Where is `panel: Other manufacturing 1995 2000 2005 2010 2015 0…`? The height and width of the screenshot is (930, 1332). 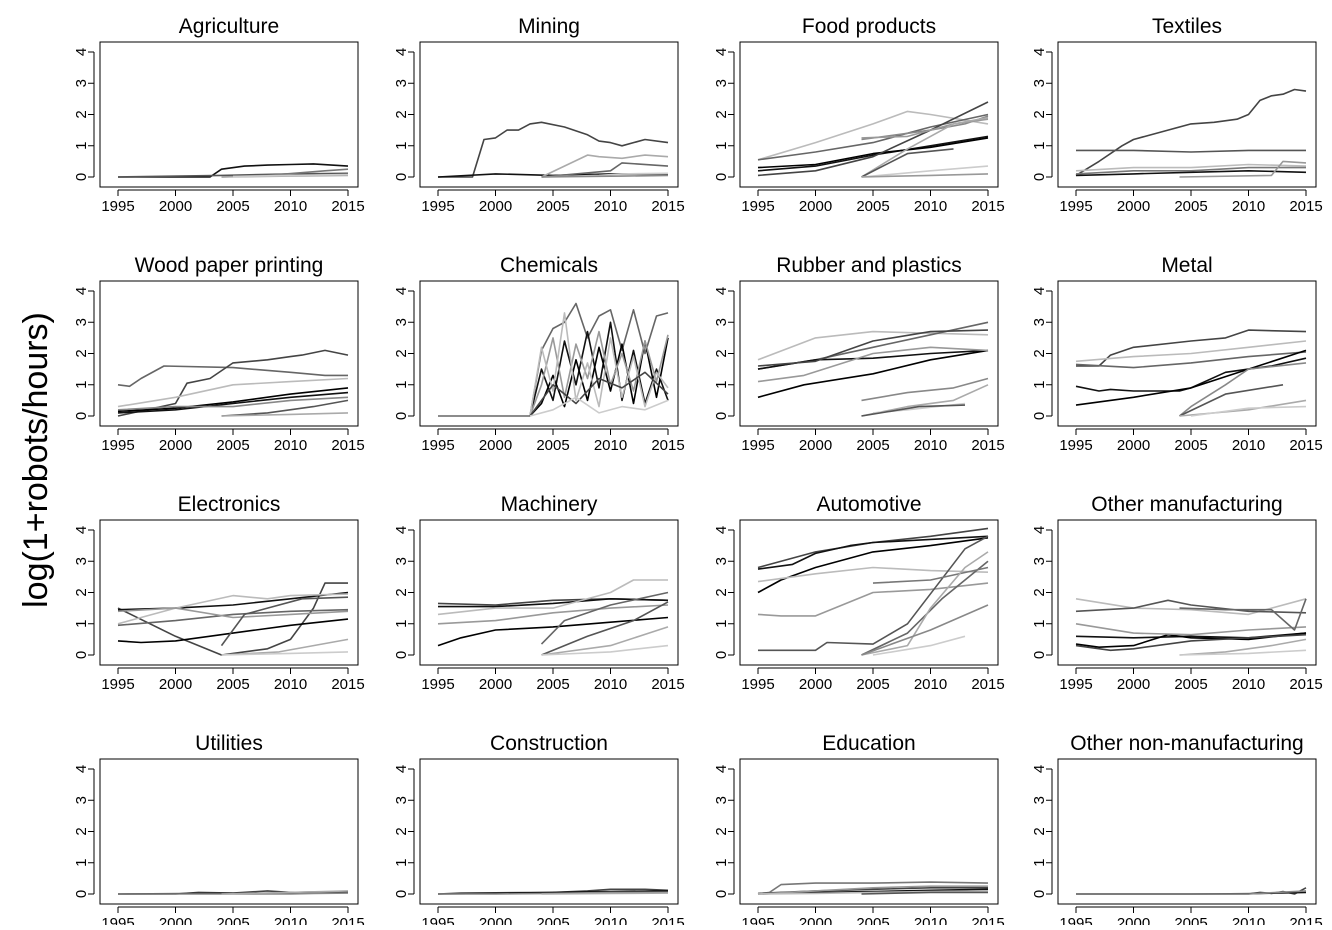 panel: Other manufacturing 1995 2000 2005 2010 2015 0… is located at coordinates (1177, 593).